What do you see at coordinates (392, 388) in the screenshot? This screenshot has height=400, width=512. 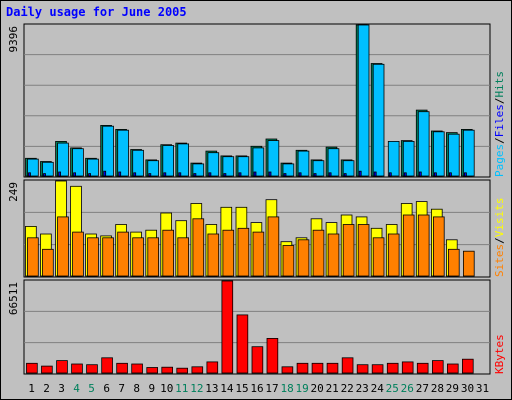 I see `x-tick-label: 25` at bounding box center [392, 388].